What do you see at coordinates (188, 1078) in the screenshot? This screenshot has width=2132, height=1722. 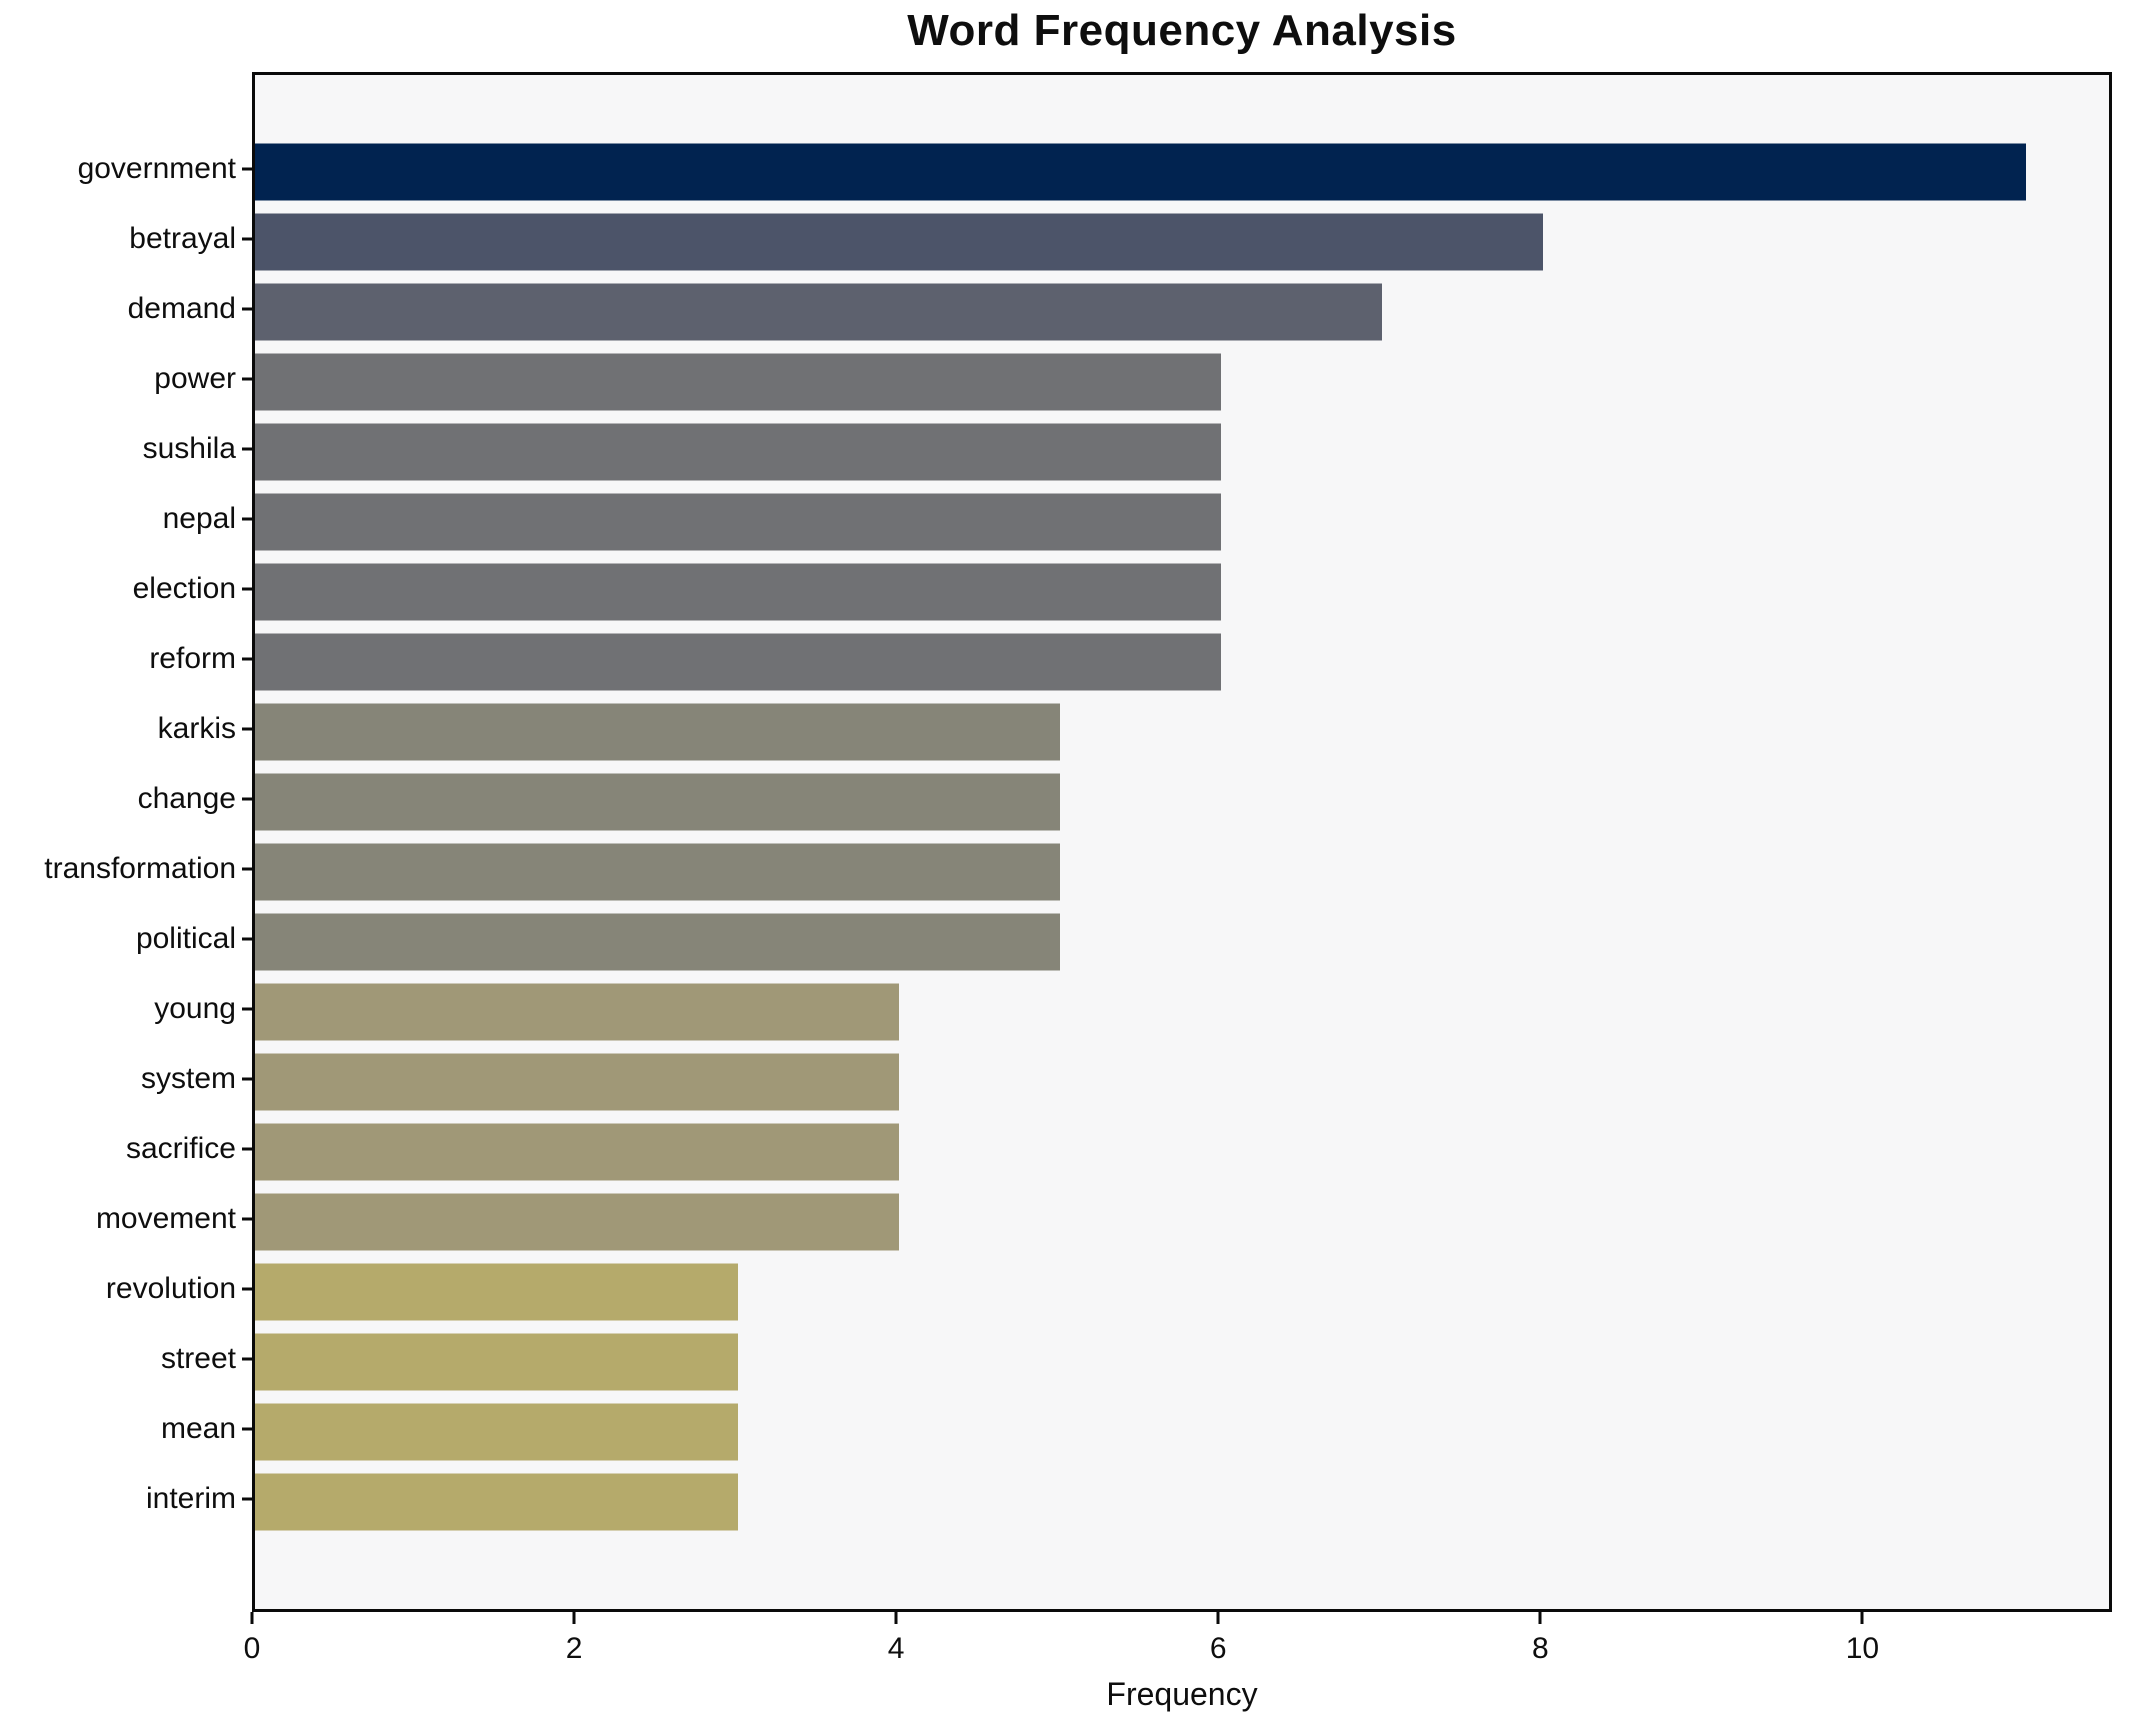 I see `y-tick-label: system` at bounding box center [188, 1078].